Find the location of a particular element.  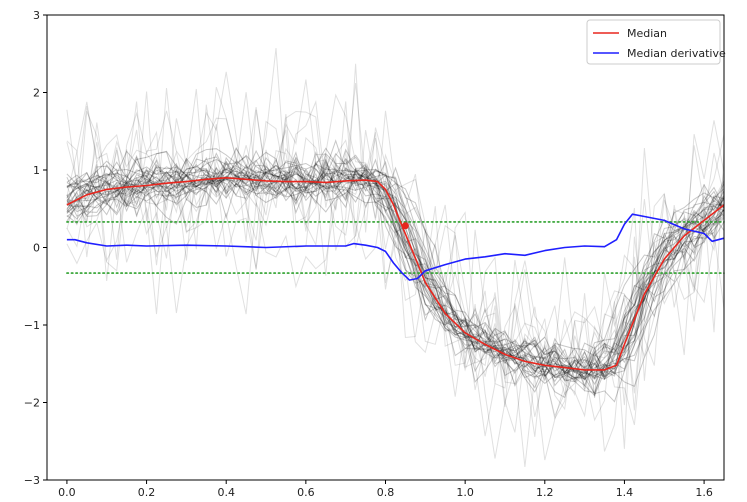

x-tick-label: 0.0 is located at coordinates (67, 492).